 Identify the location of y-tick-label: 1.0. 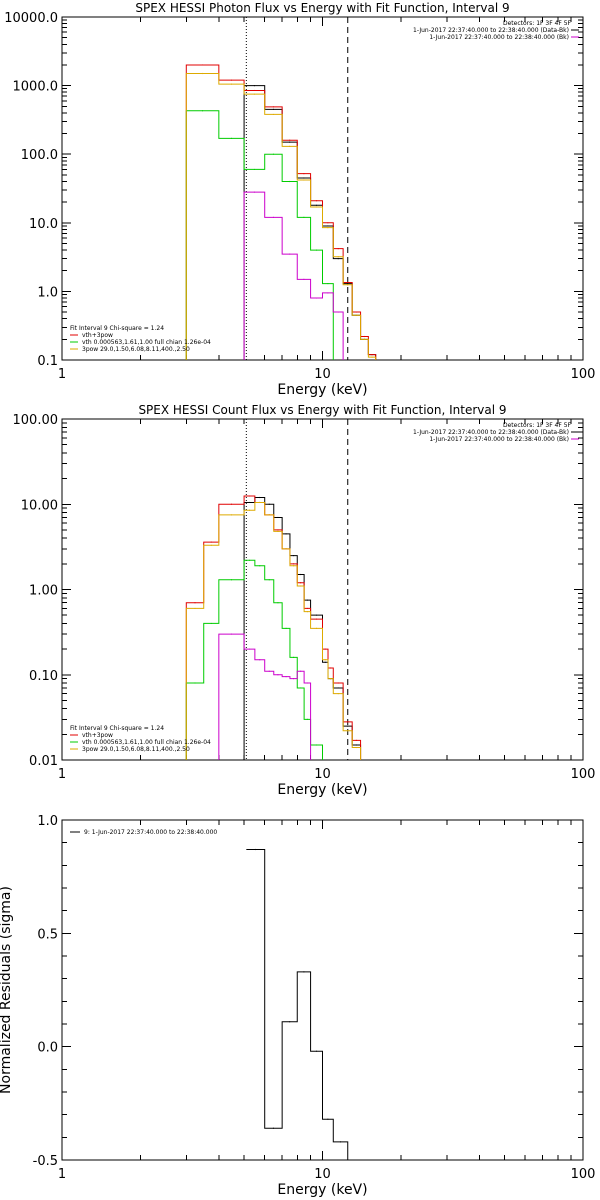
(47, 821).